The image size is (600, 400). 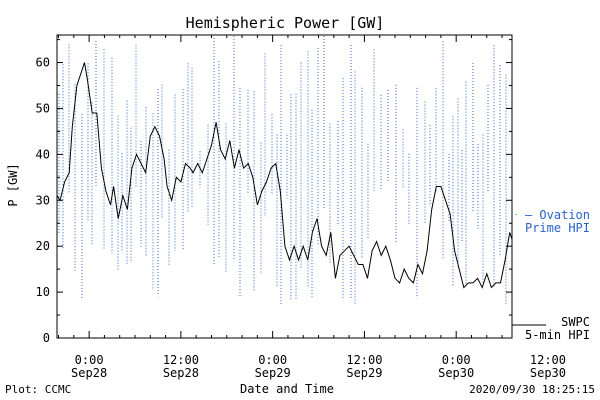 I want to click on y-axis-title: P [GW], so click(x=13, y=184).